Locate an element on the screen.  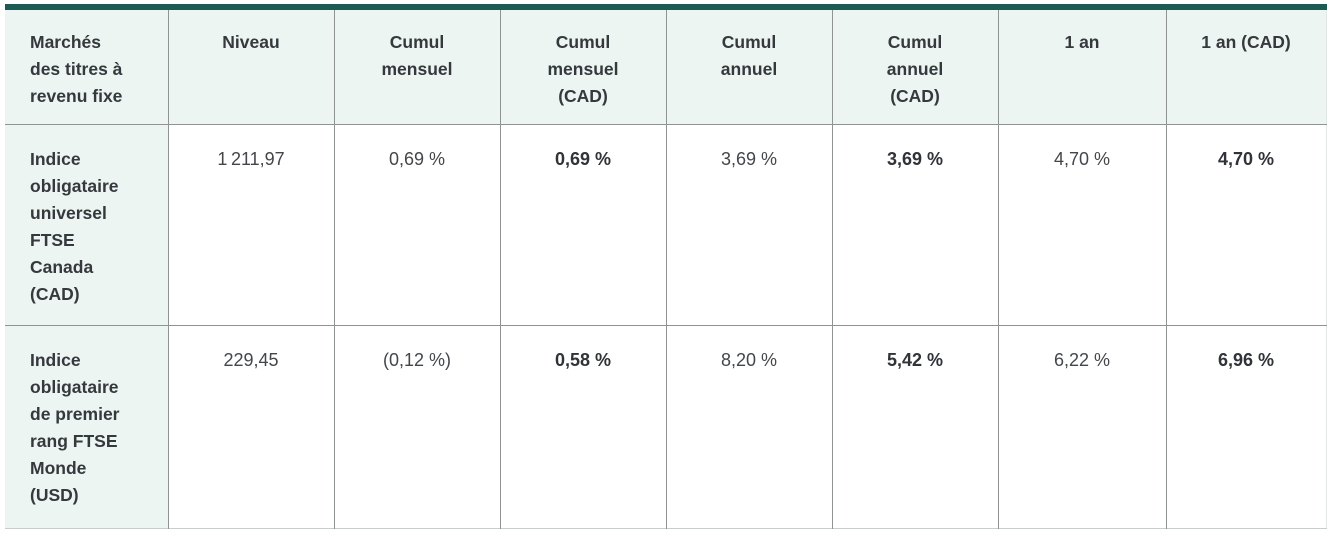
value-cell-cumul-annuel: 3,69 % is located at coordinates (748, 225).